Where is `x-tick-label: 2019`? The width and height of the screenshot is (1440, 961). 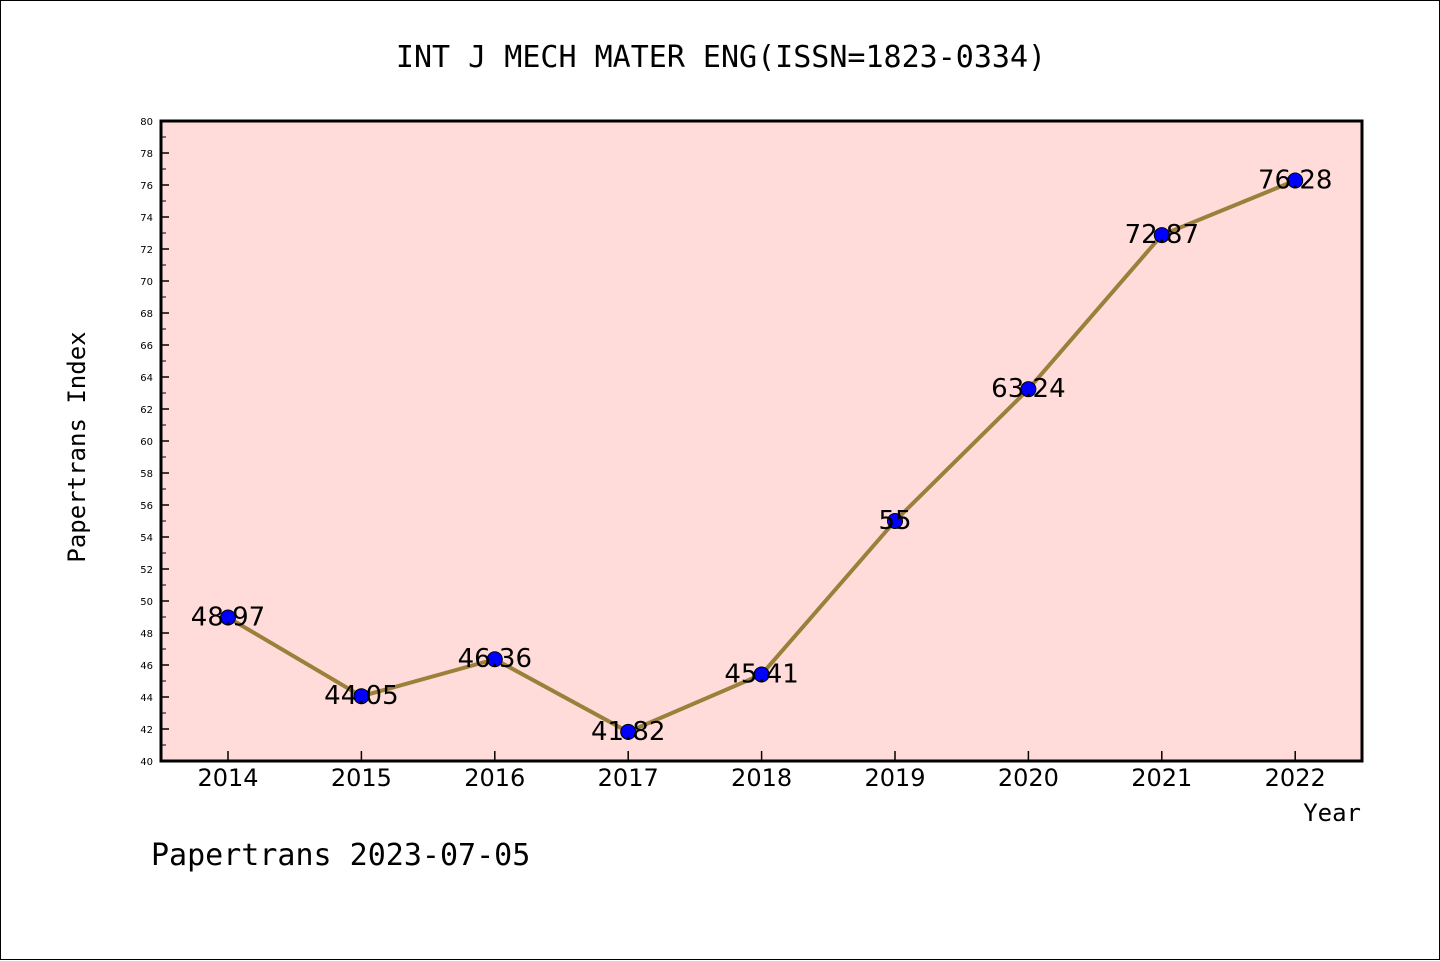 x-tick-label: 2019 is located at coordinates (894, 778).